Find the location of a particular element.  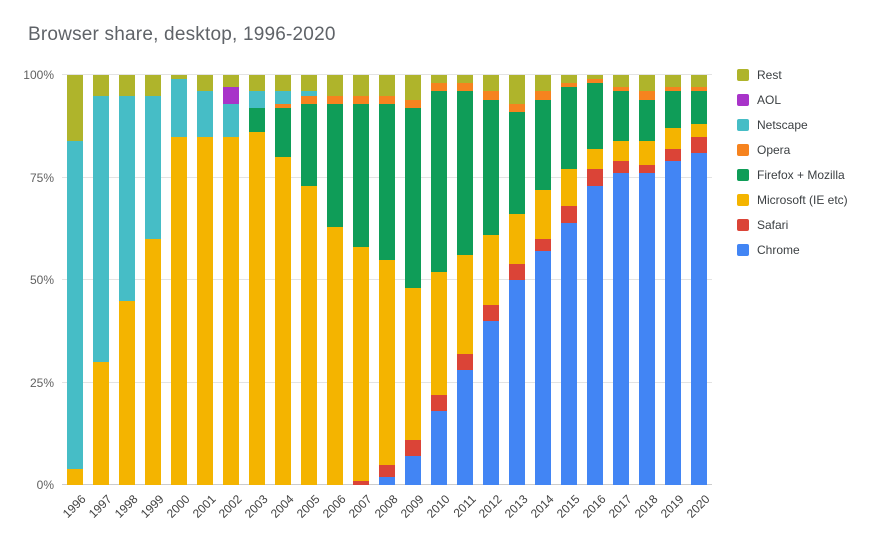

bar-segment-aol is located at coordinates (231, 95).